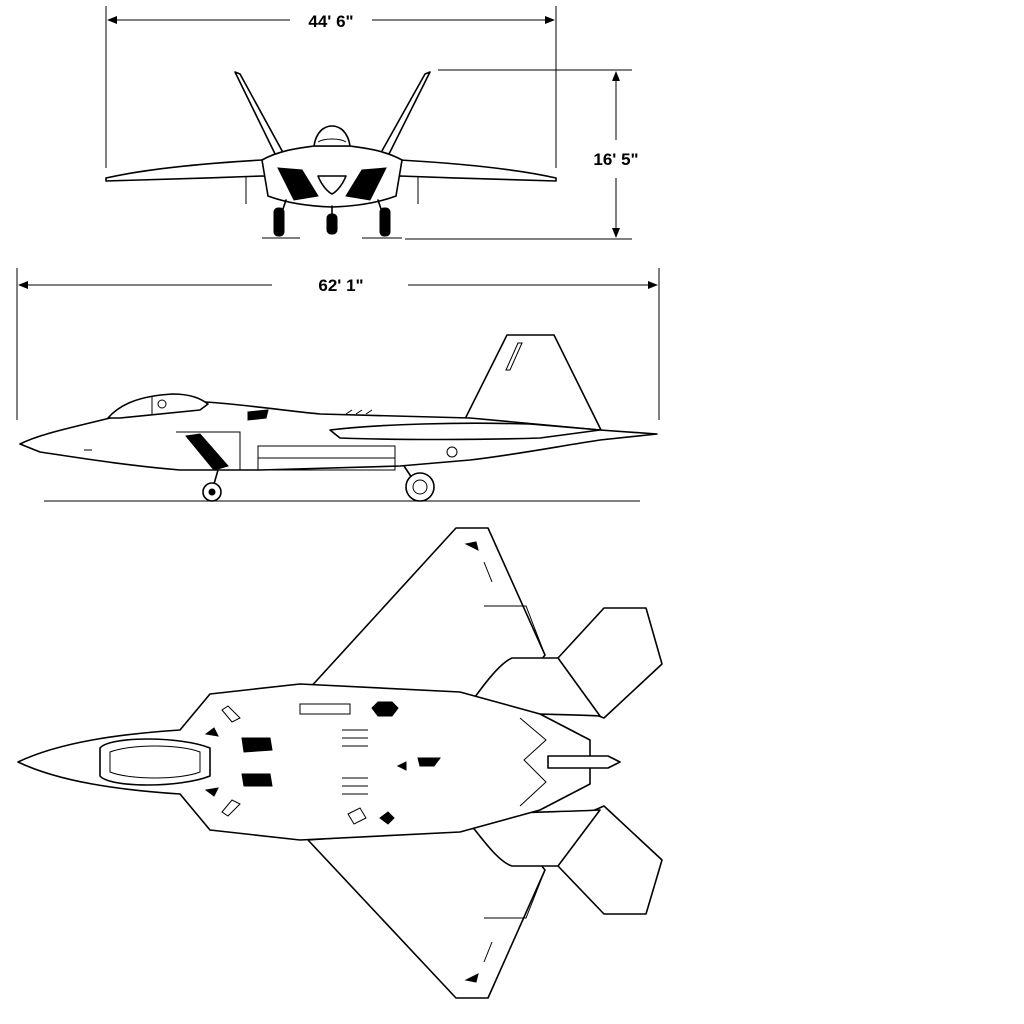  Describe the element at coordinates (340, 285) in the screenshot. I see `length-label: 62' 1"` at that location.